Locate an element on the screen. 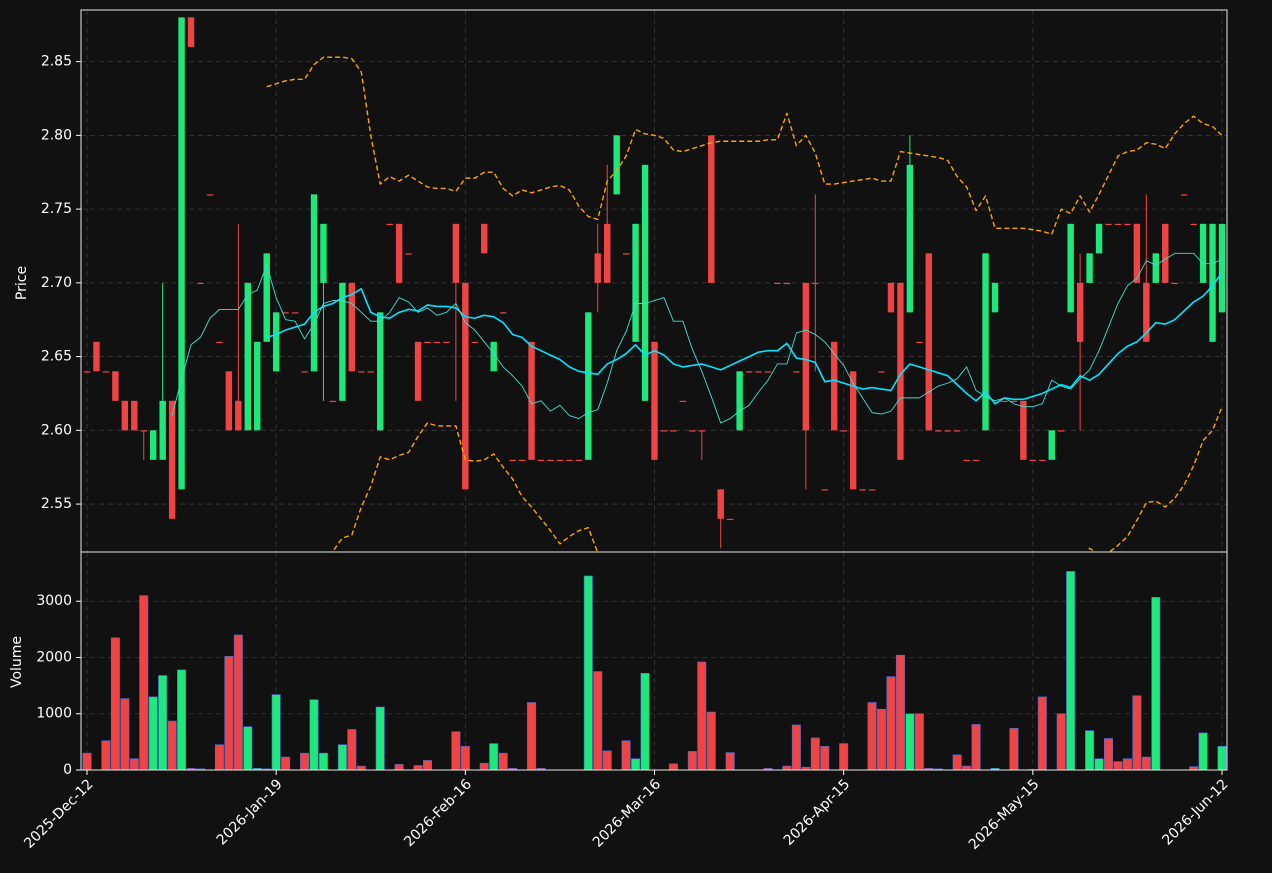  y-tick-label: 0 is located at coordinates (67, 770).